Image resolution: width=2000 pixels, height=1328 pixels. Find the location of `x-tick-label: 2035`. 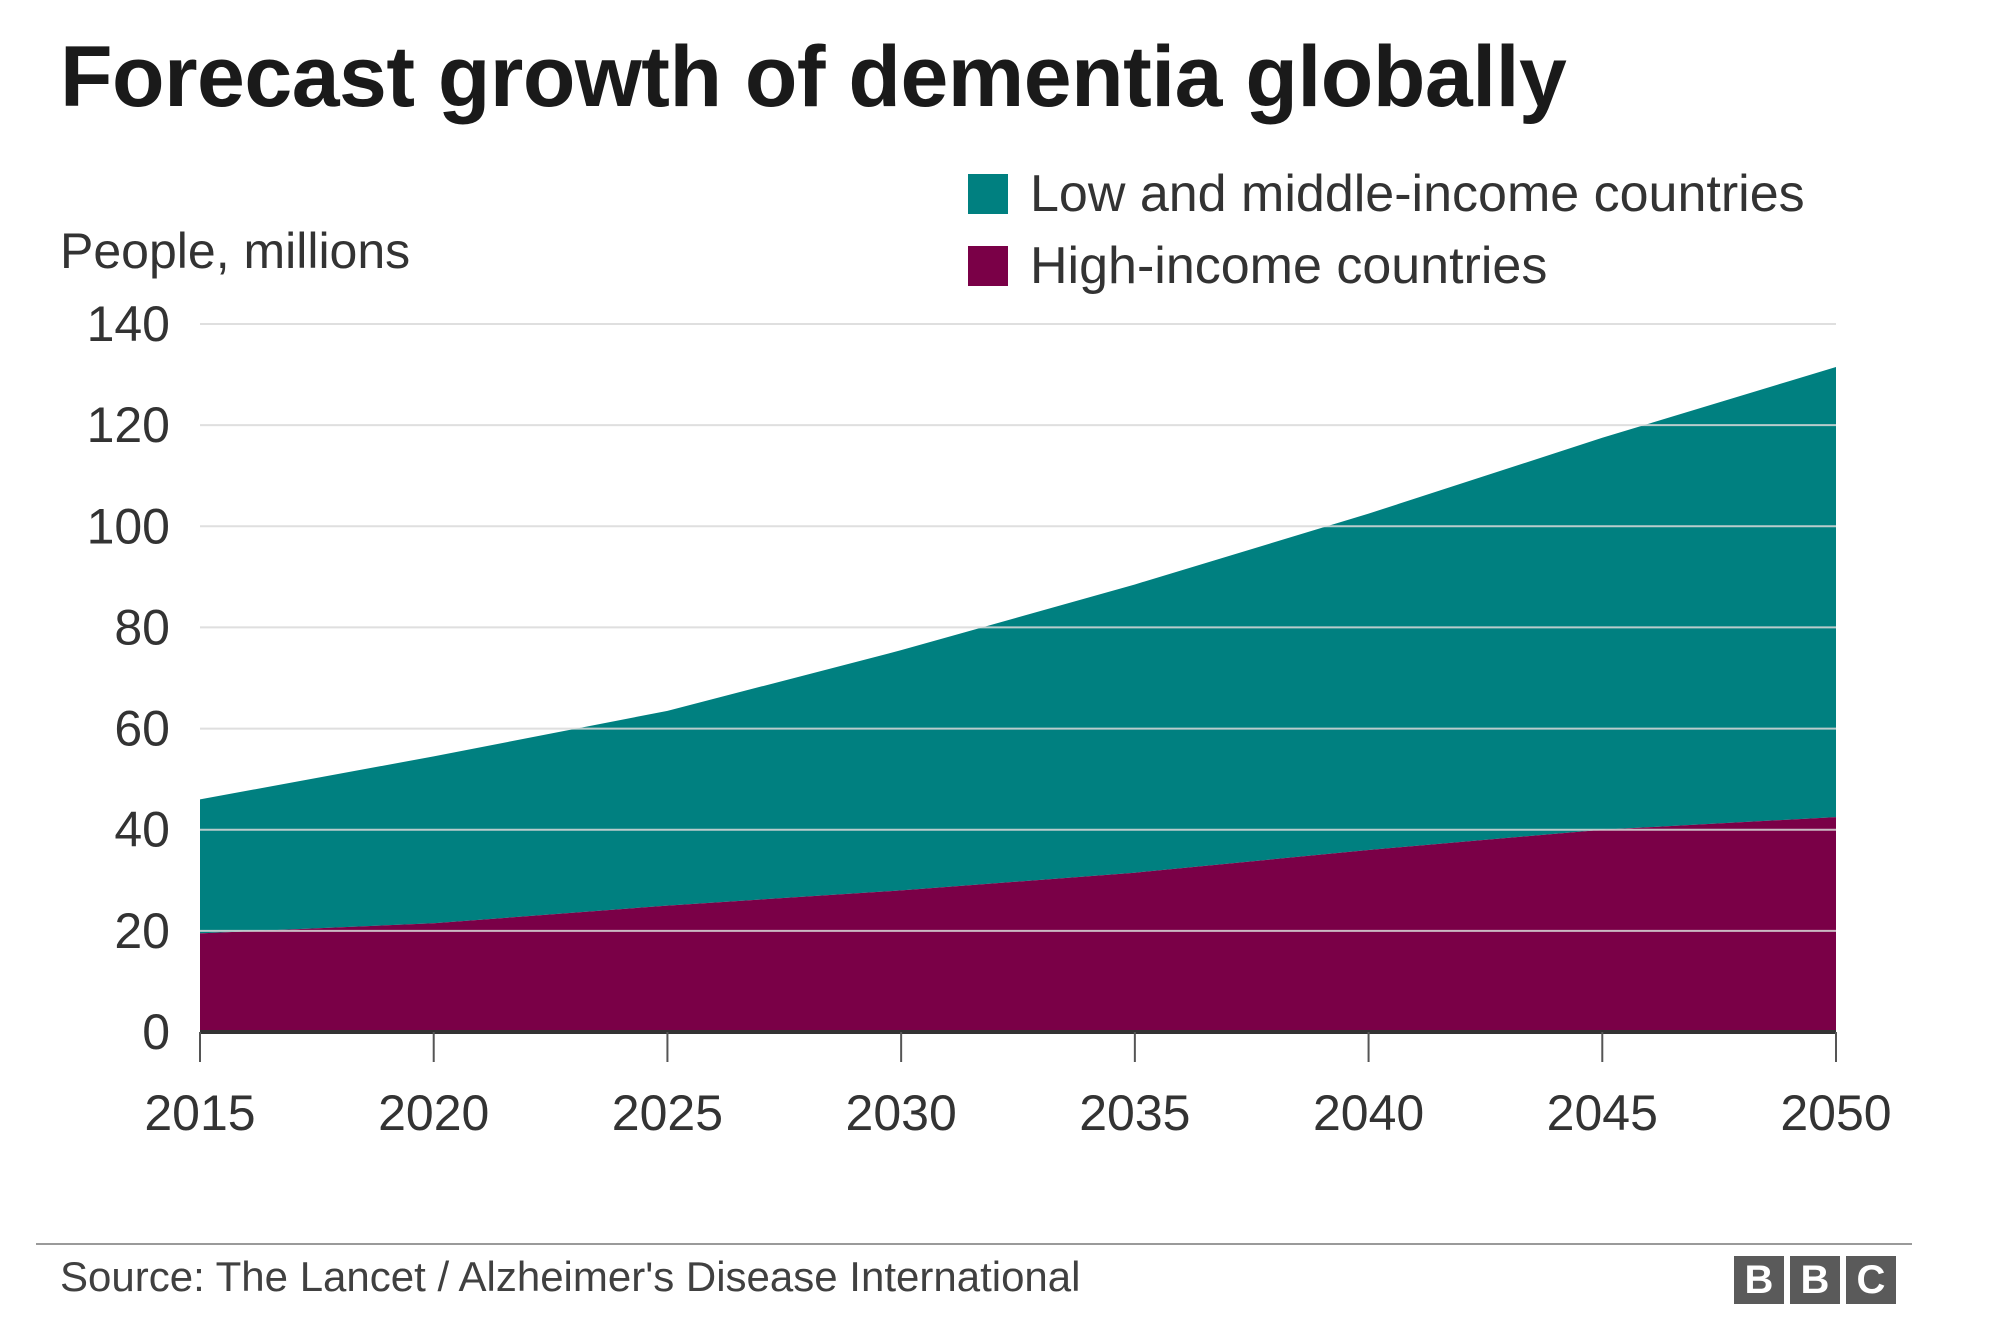

x-tick-label: 2035 is located at coordinates (1134, 1113).